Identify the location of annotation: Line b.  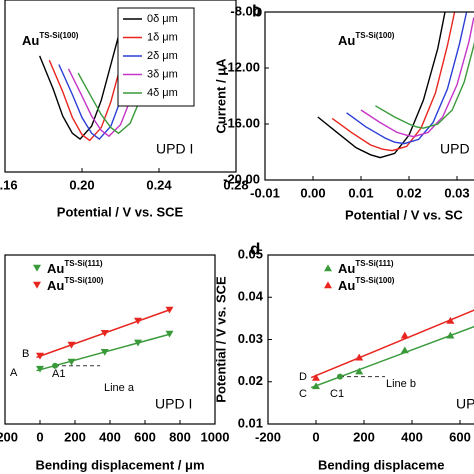
(401, 384).